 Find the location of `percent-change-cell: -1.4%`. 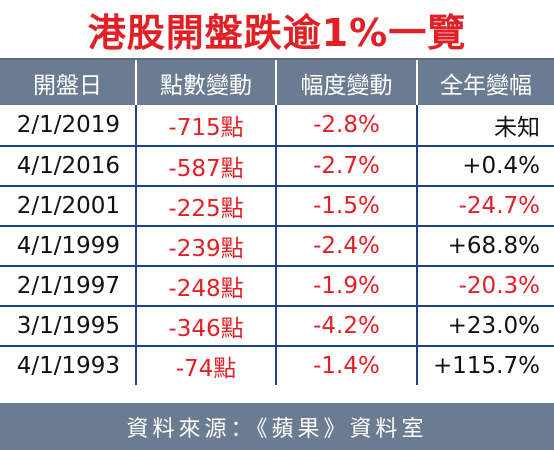

percent-change-cell: -1.4% is located at coordinates (347, 366).